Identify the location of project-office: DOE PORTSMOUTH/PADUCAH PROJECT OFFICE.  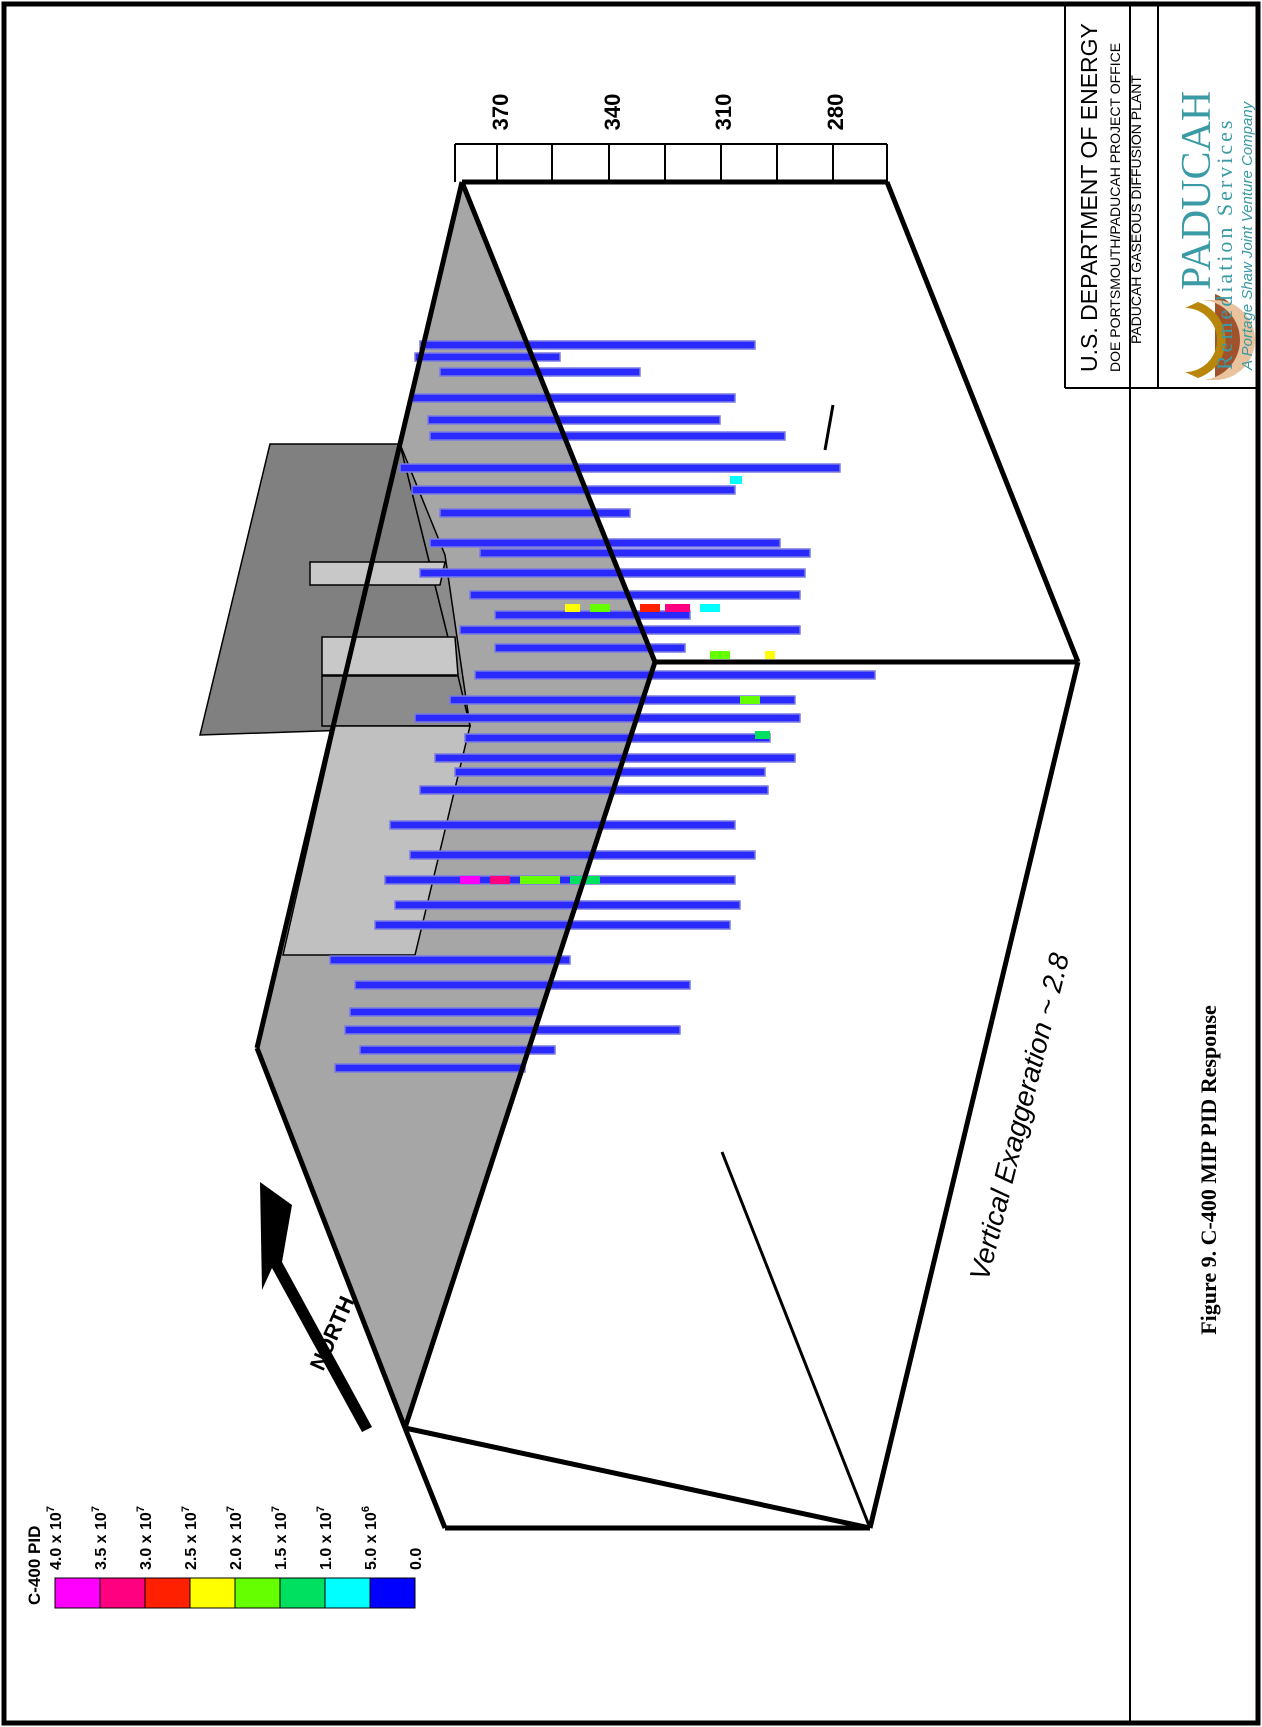
(1115, 207).